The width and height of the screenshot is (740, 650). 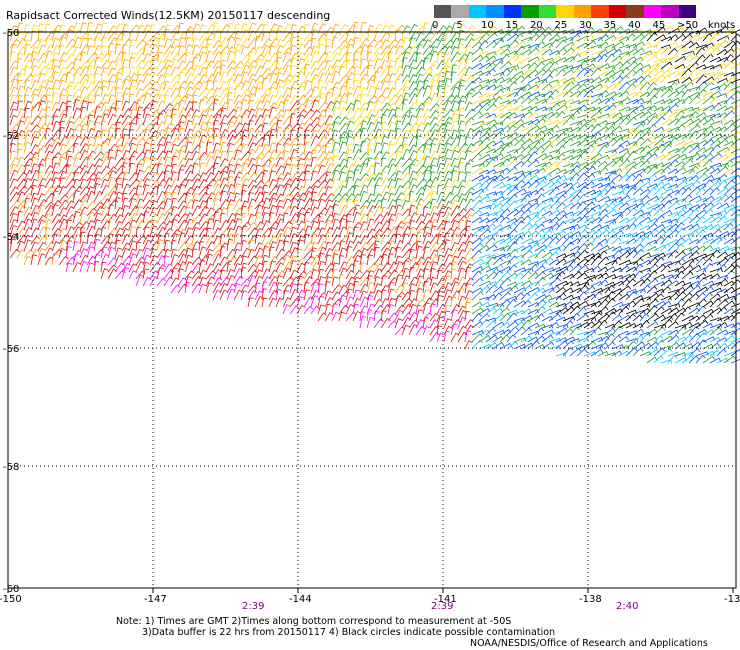 I want to click on x-tick-label: -150, so click(x=11, y=599).